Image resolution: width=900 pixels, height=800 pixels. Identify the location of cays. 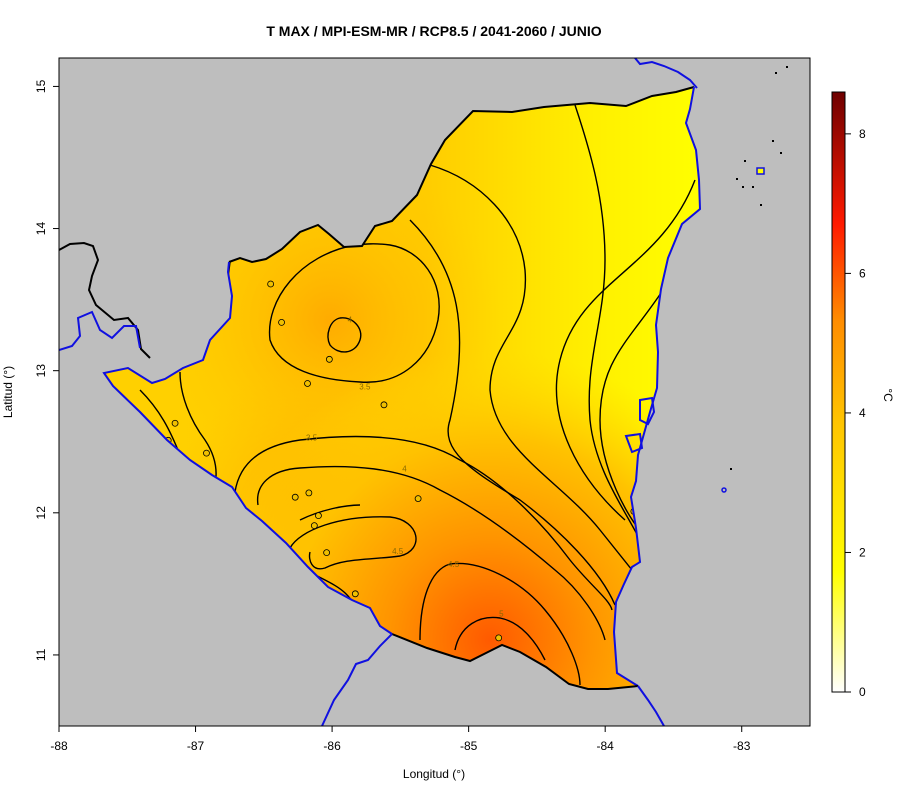
(759, 268).